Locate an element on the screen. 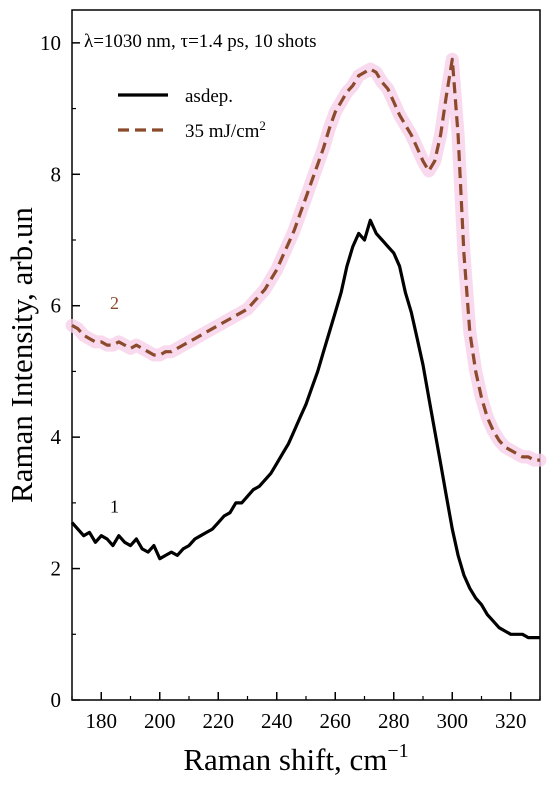  y-tick-label: 10 is located at coordinates (50, 43).